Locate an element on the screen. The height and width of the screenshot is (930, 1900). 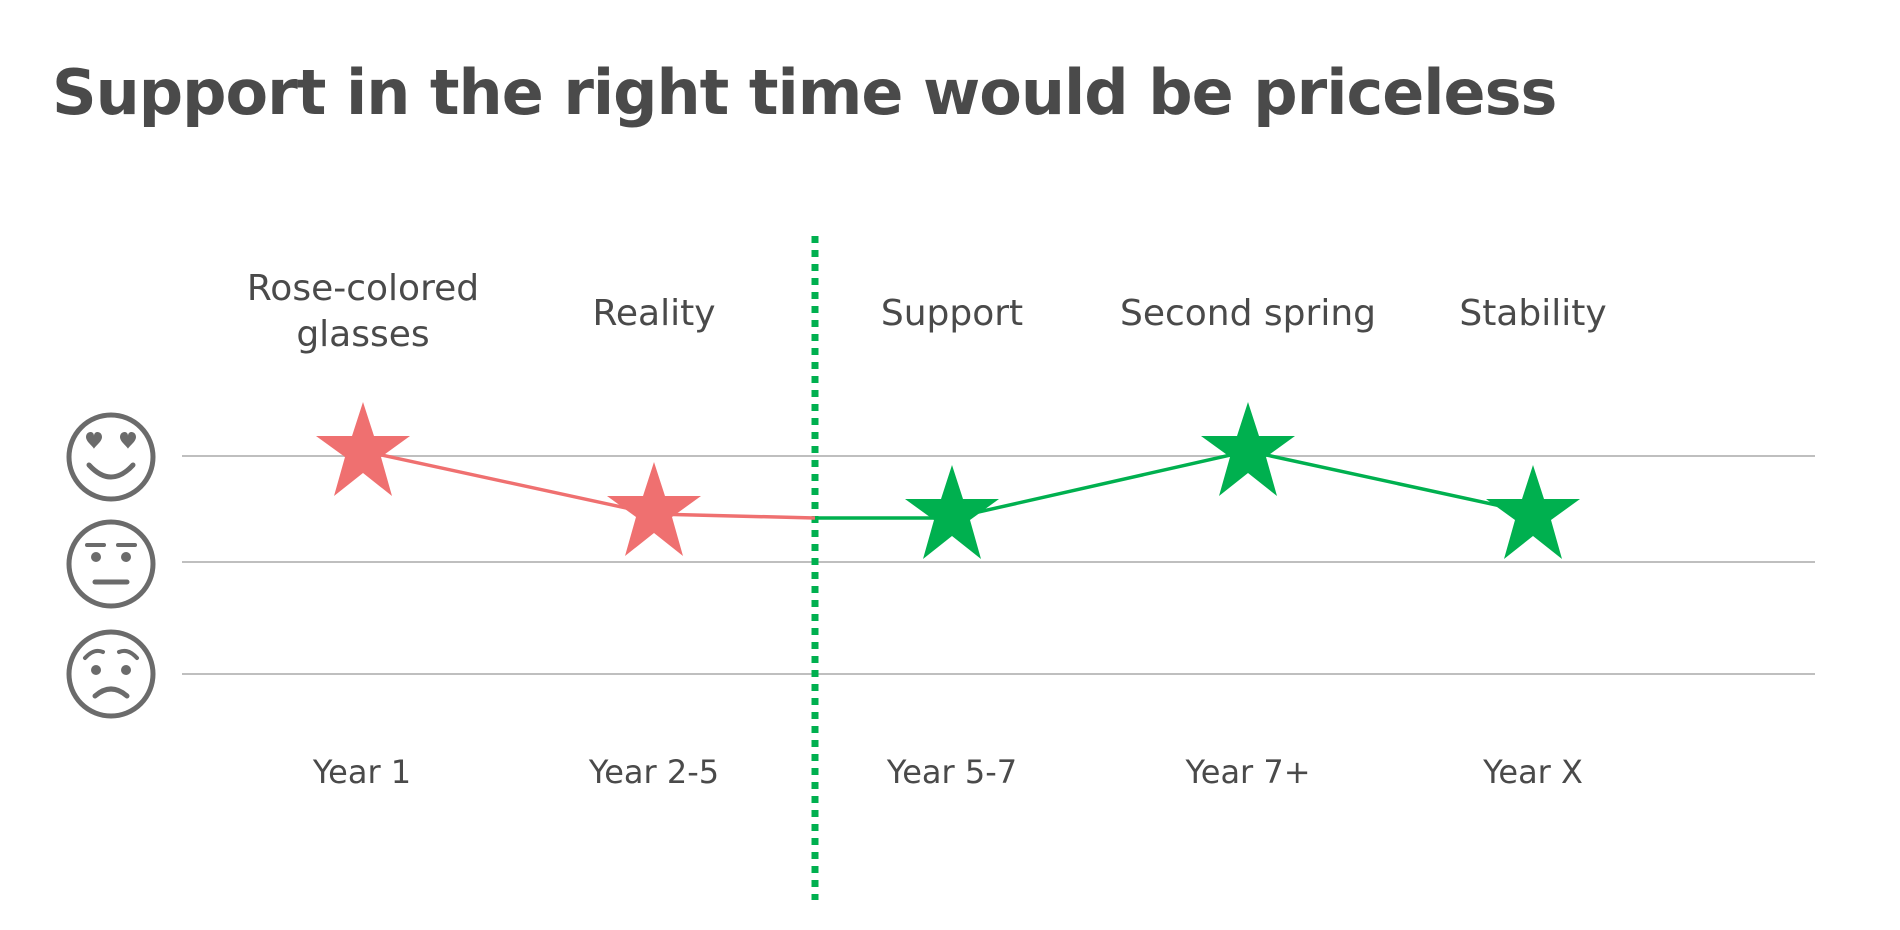
neutral-face-icon is located at coordinates (111, 564).